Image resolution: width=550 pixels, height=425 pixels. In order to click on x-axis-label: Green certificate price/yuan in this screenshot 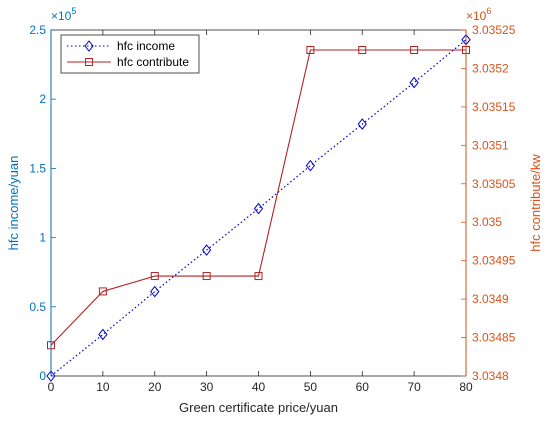, I will do `click(258, 407)`.